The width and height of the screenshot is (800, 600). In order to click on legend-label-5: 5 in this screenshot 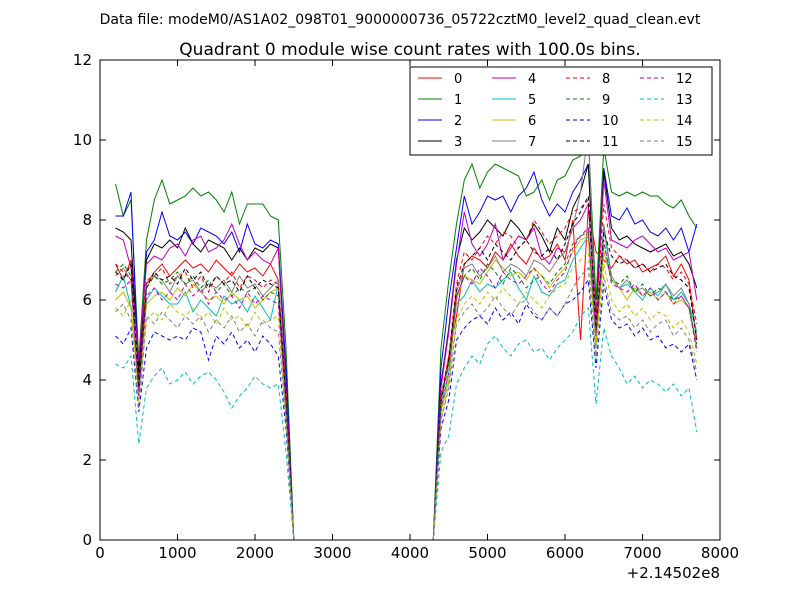, I will do `click(532, 100)`.